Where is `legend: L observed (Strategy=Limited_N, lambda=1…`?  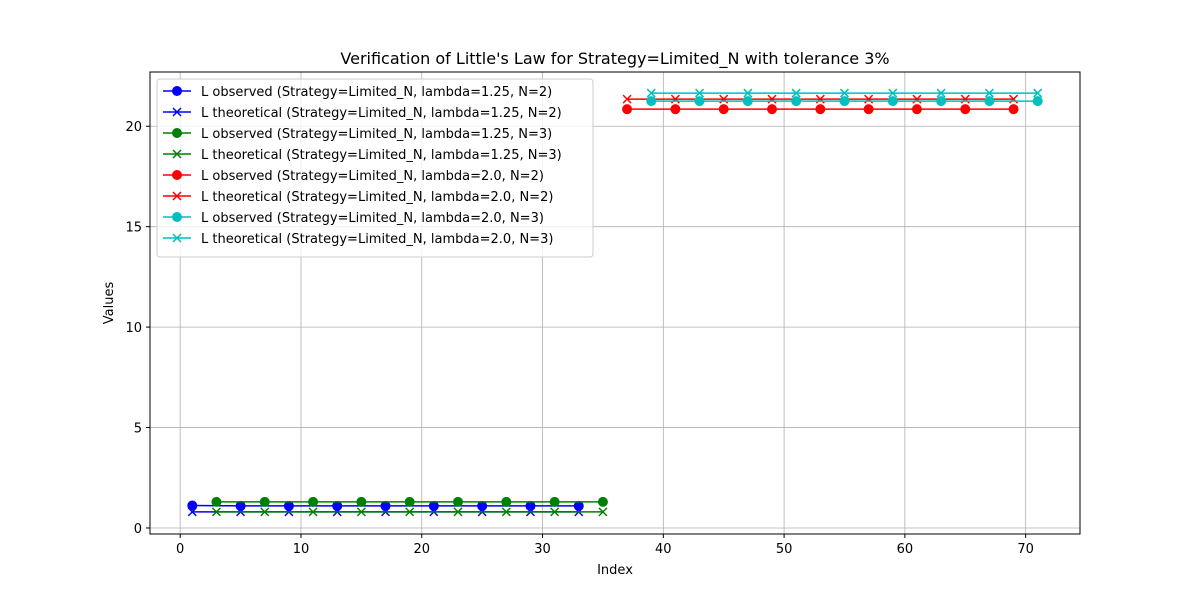
legend: L observed (Strategy=Limited_N, lambda=1… is located at coordinates (375, 168).